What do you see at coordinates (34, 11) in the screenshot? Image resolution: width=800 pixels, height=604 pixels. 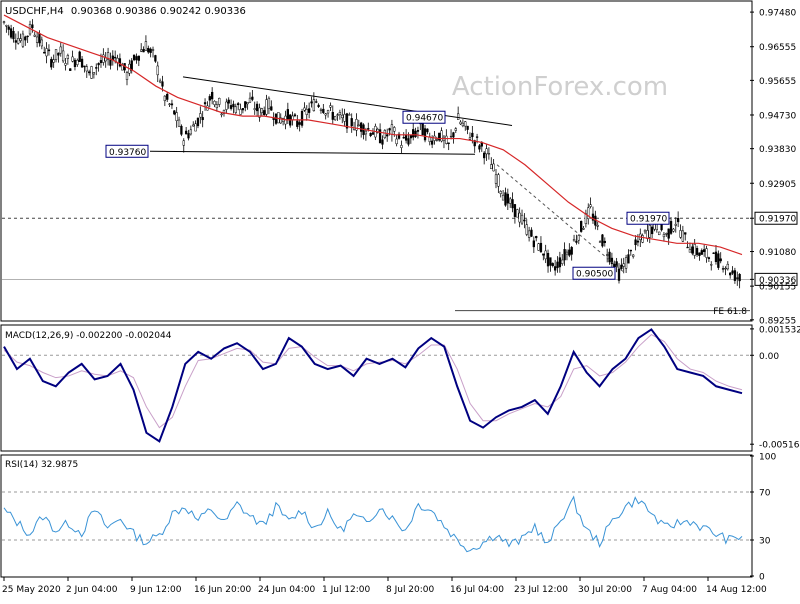 I see `symbol-timeframe: USDCHF,H4` at bounding box center [34, 11].